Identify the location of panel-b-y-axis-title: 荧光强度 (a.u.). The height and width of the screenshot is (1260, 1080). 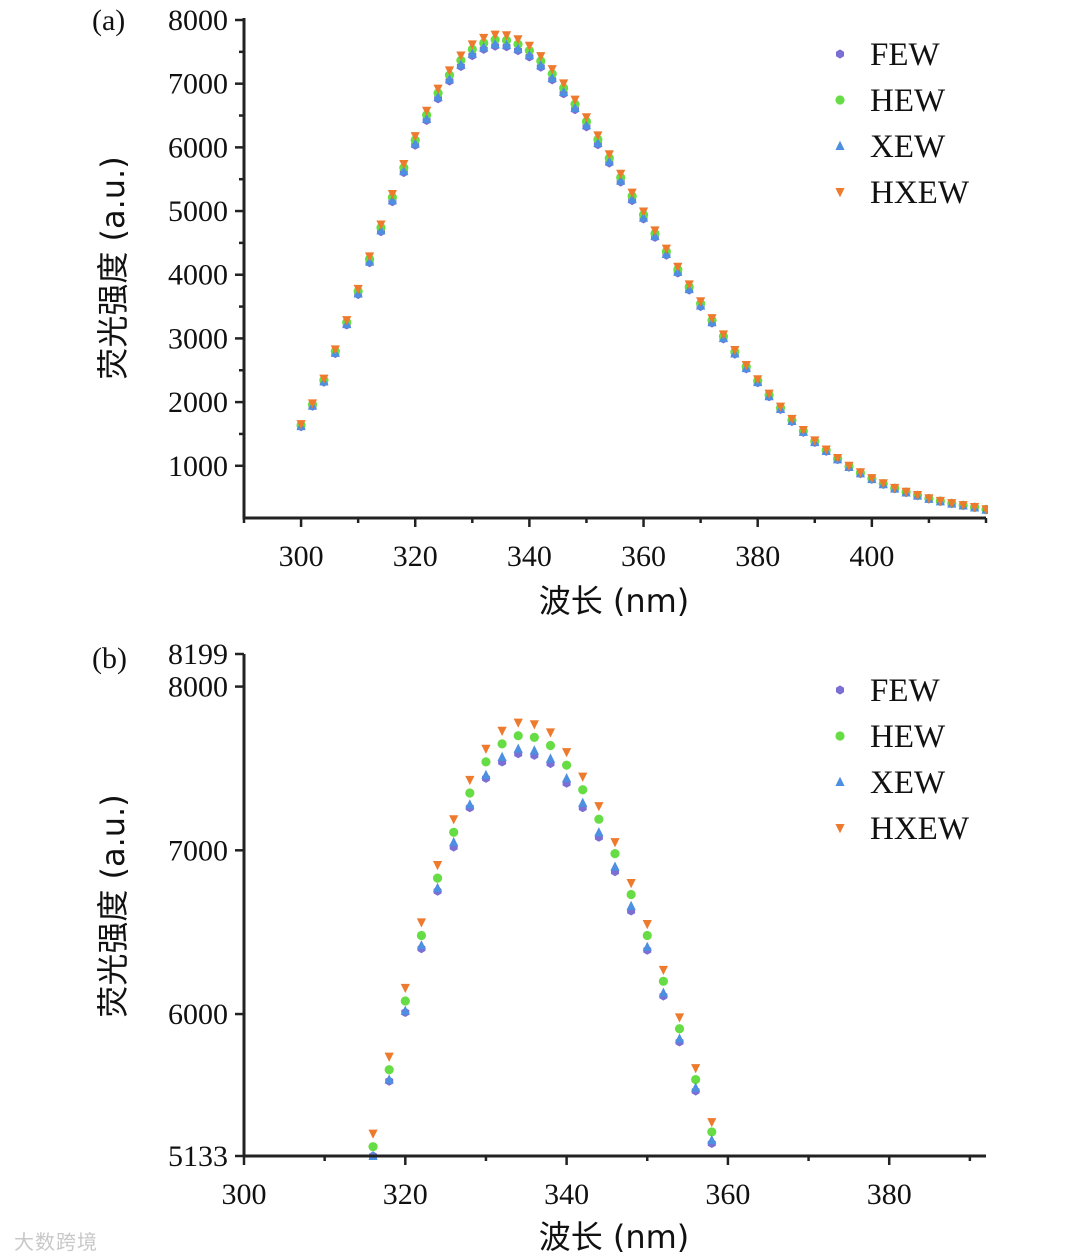
(113, 905).